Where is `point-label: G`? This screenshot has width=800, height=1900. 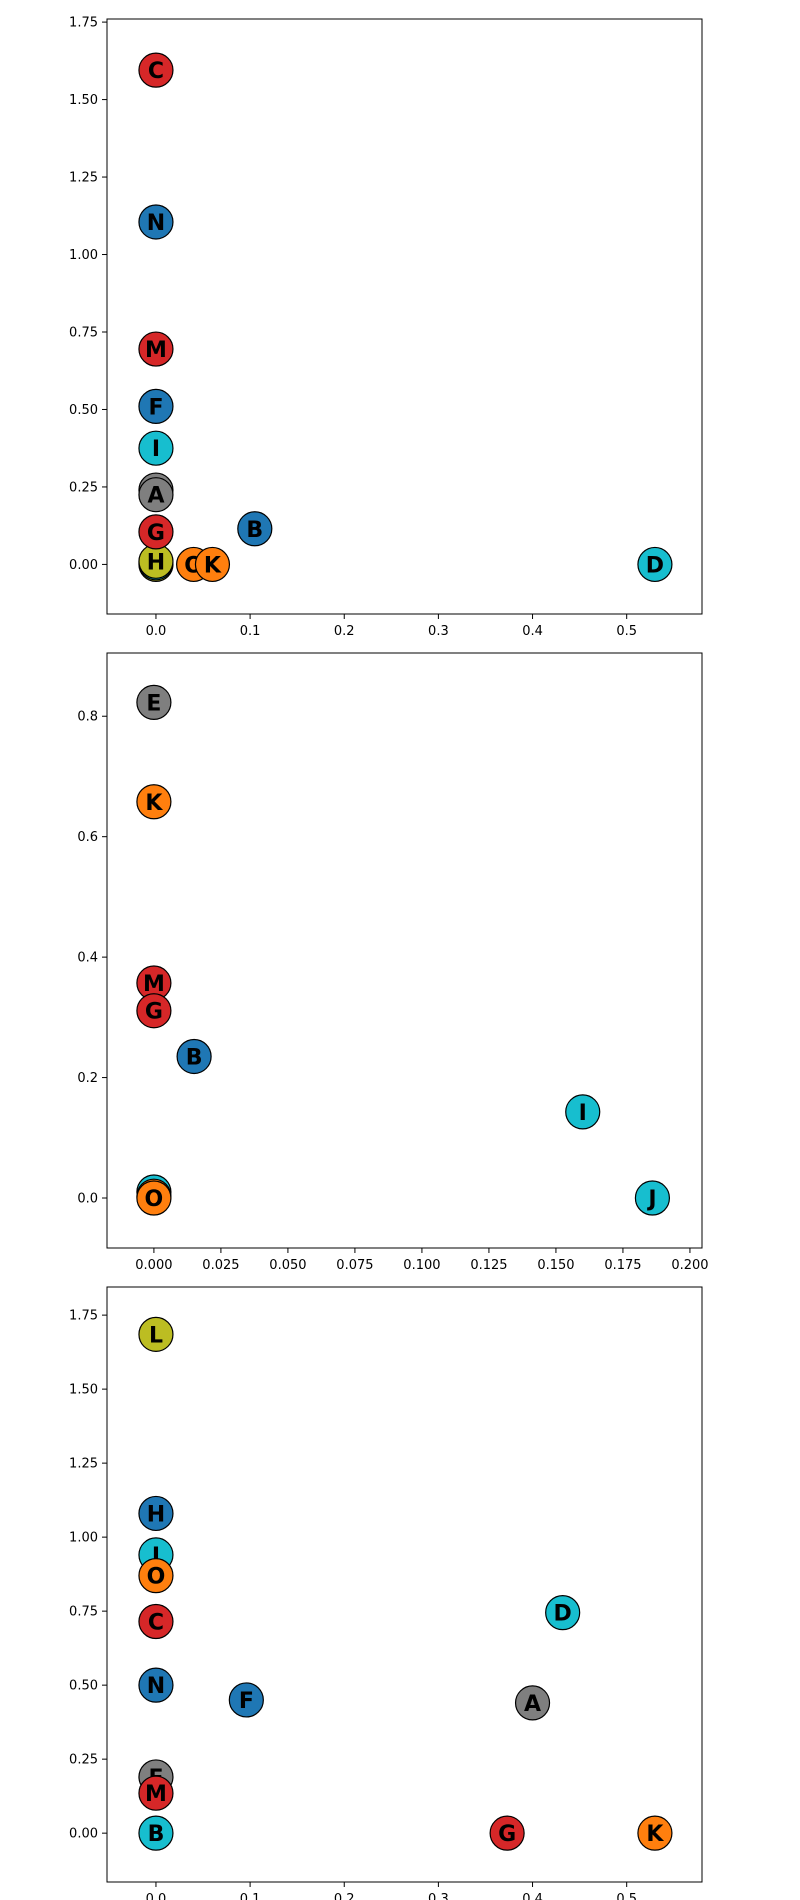 point-label: G is located at coordinates (507, 1834).